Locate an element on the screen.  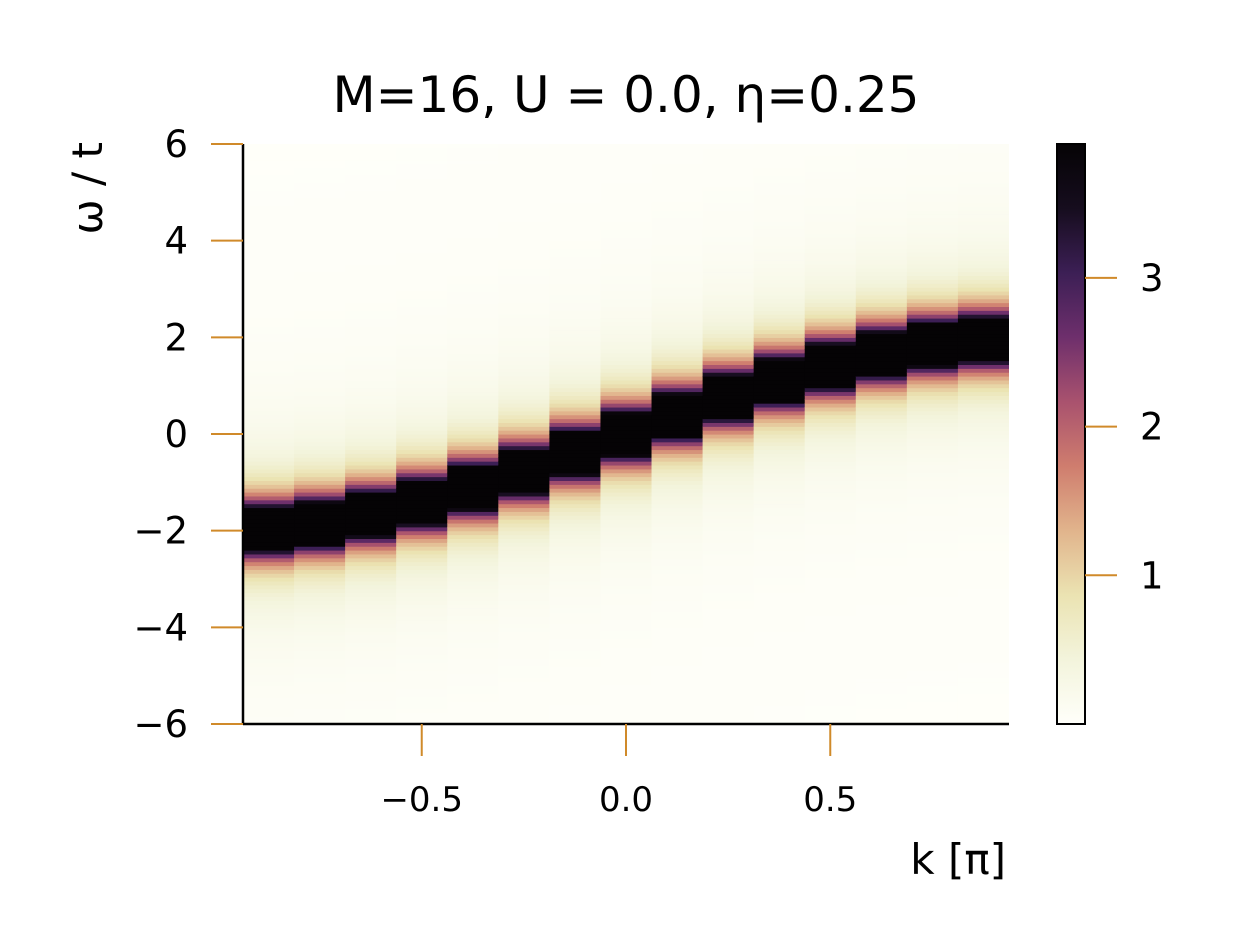
heatmap-column is located at coordinates (830, 434).